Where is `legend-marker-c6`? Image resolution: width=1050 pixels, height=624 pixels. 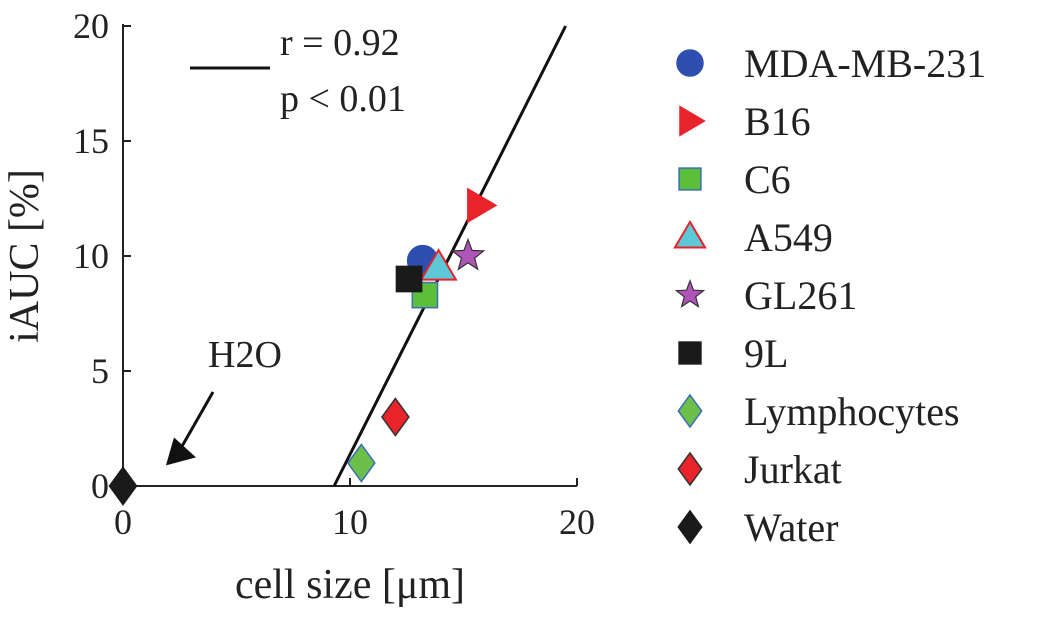 legend-marker-c6 is located at coordinates (690, 179).